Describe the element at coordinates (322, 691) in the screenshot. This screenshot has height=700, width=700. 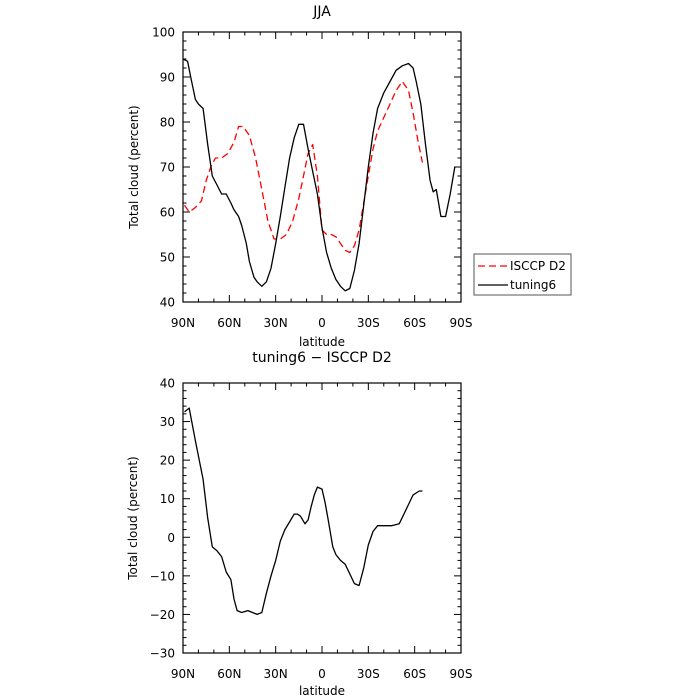
I see `bottom-x-axis-label: latitude` at that location.